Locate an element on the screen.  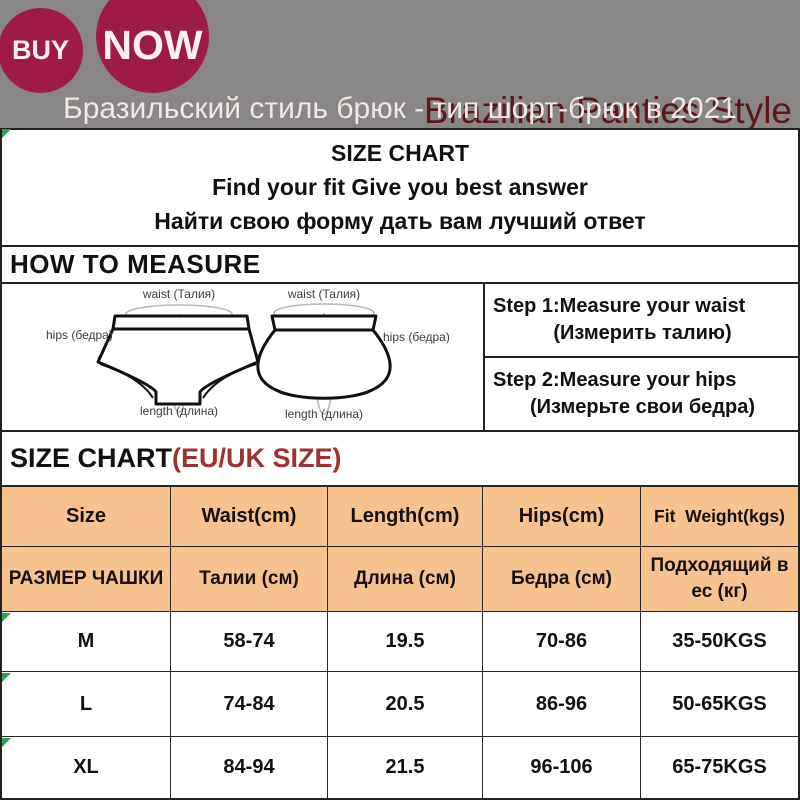
col-header-length-ru: Длина (см) is located at coordinates (405, 579).